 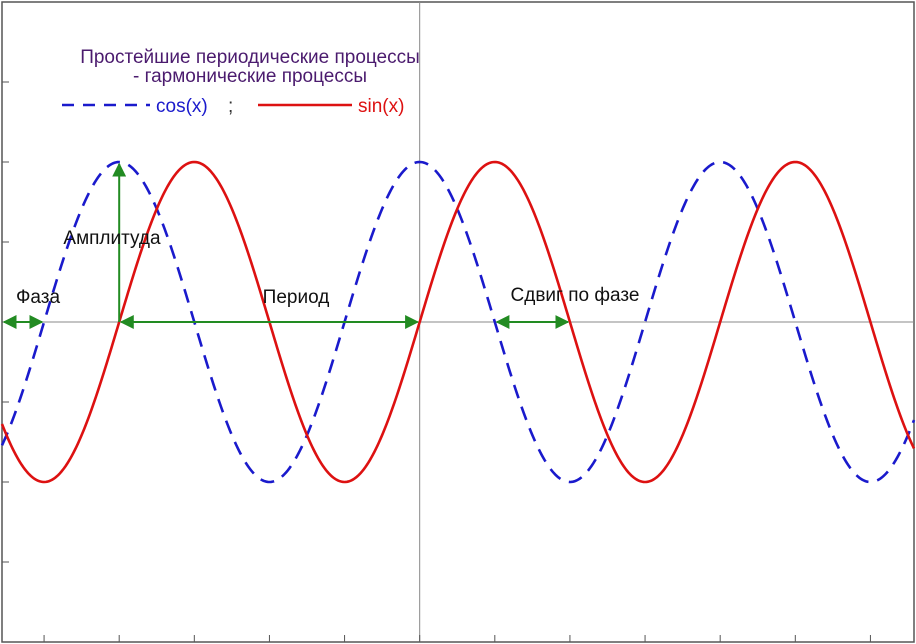 I want to click on annotation-label-1: Фаза, so click(x=38, y=297).